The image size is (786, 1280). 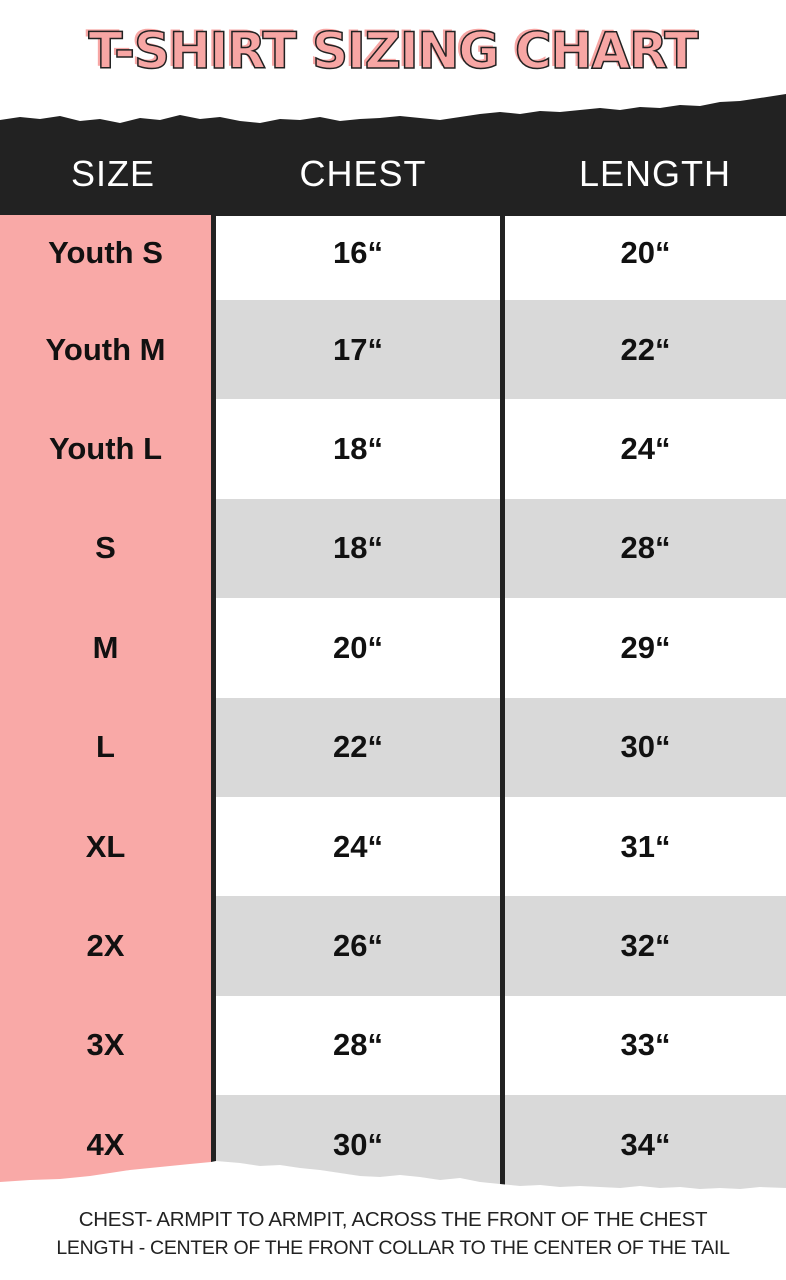 What do you see at coordinates (645, 548) in the screenshot?
I see `length-cell: 28“` at bounding box center [645, 548].